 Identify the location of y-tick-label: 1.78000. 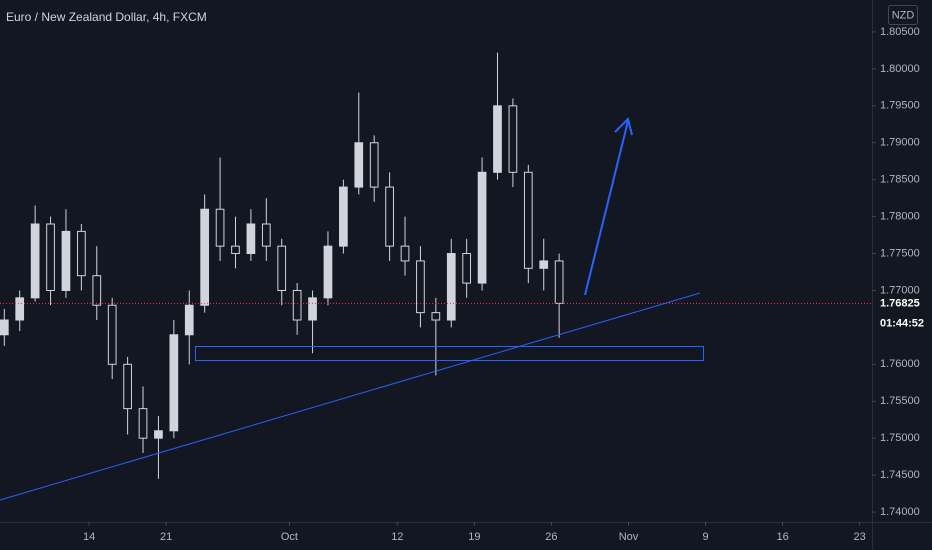
(900, 217).